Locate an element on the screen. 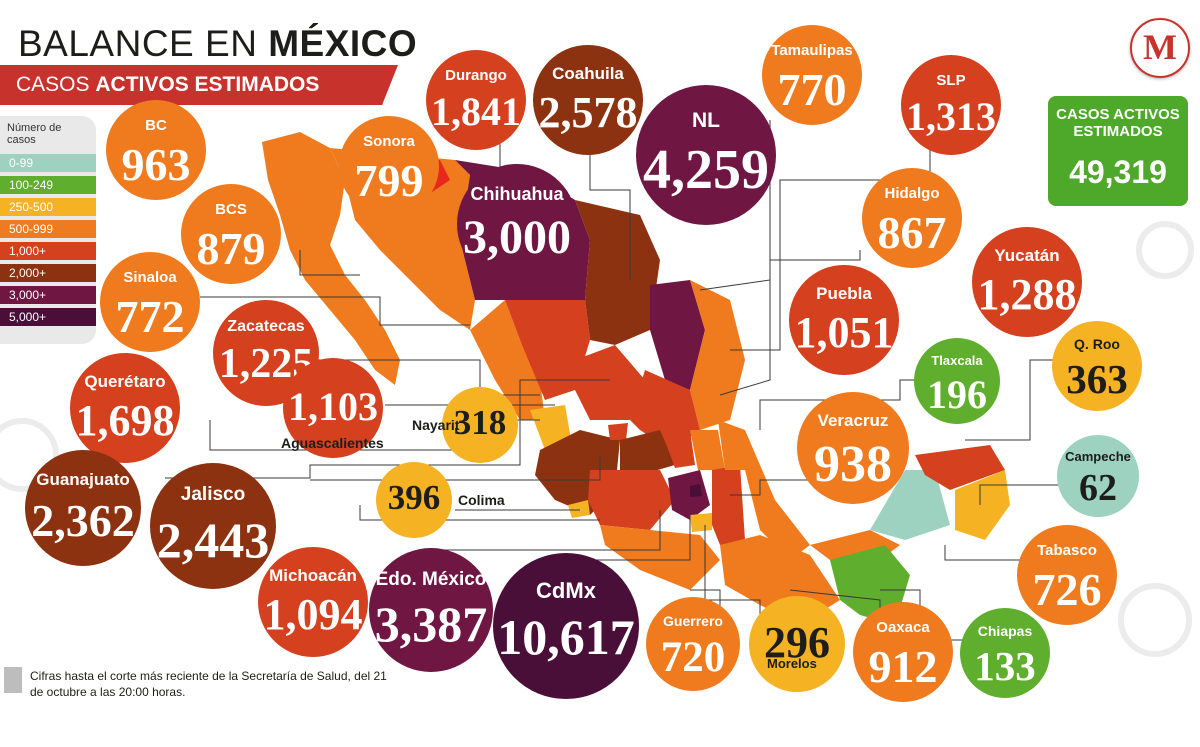 Image resolution: width=1200 pixels, height=747 pixels. state-bubble: Puebla 1,051 is located at coordinates (844, 320).